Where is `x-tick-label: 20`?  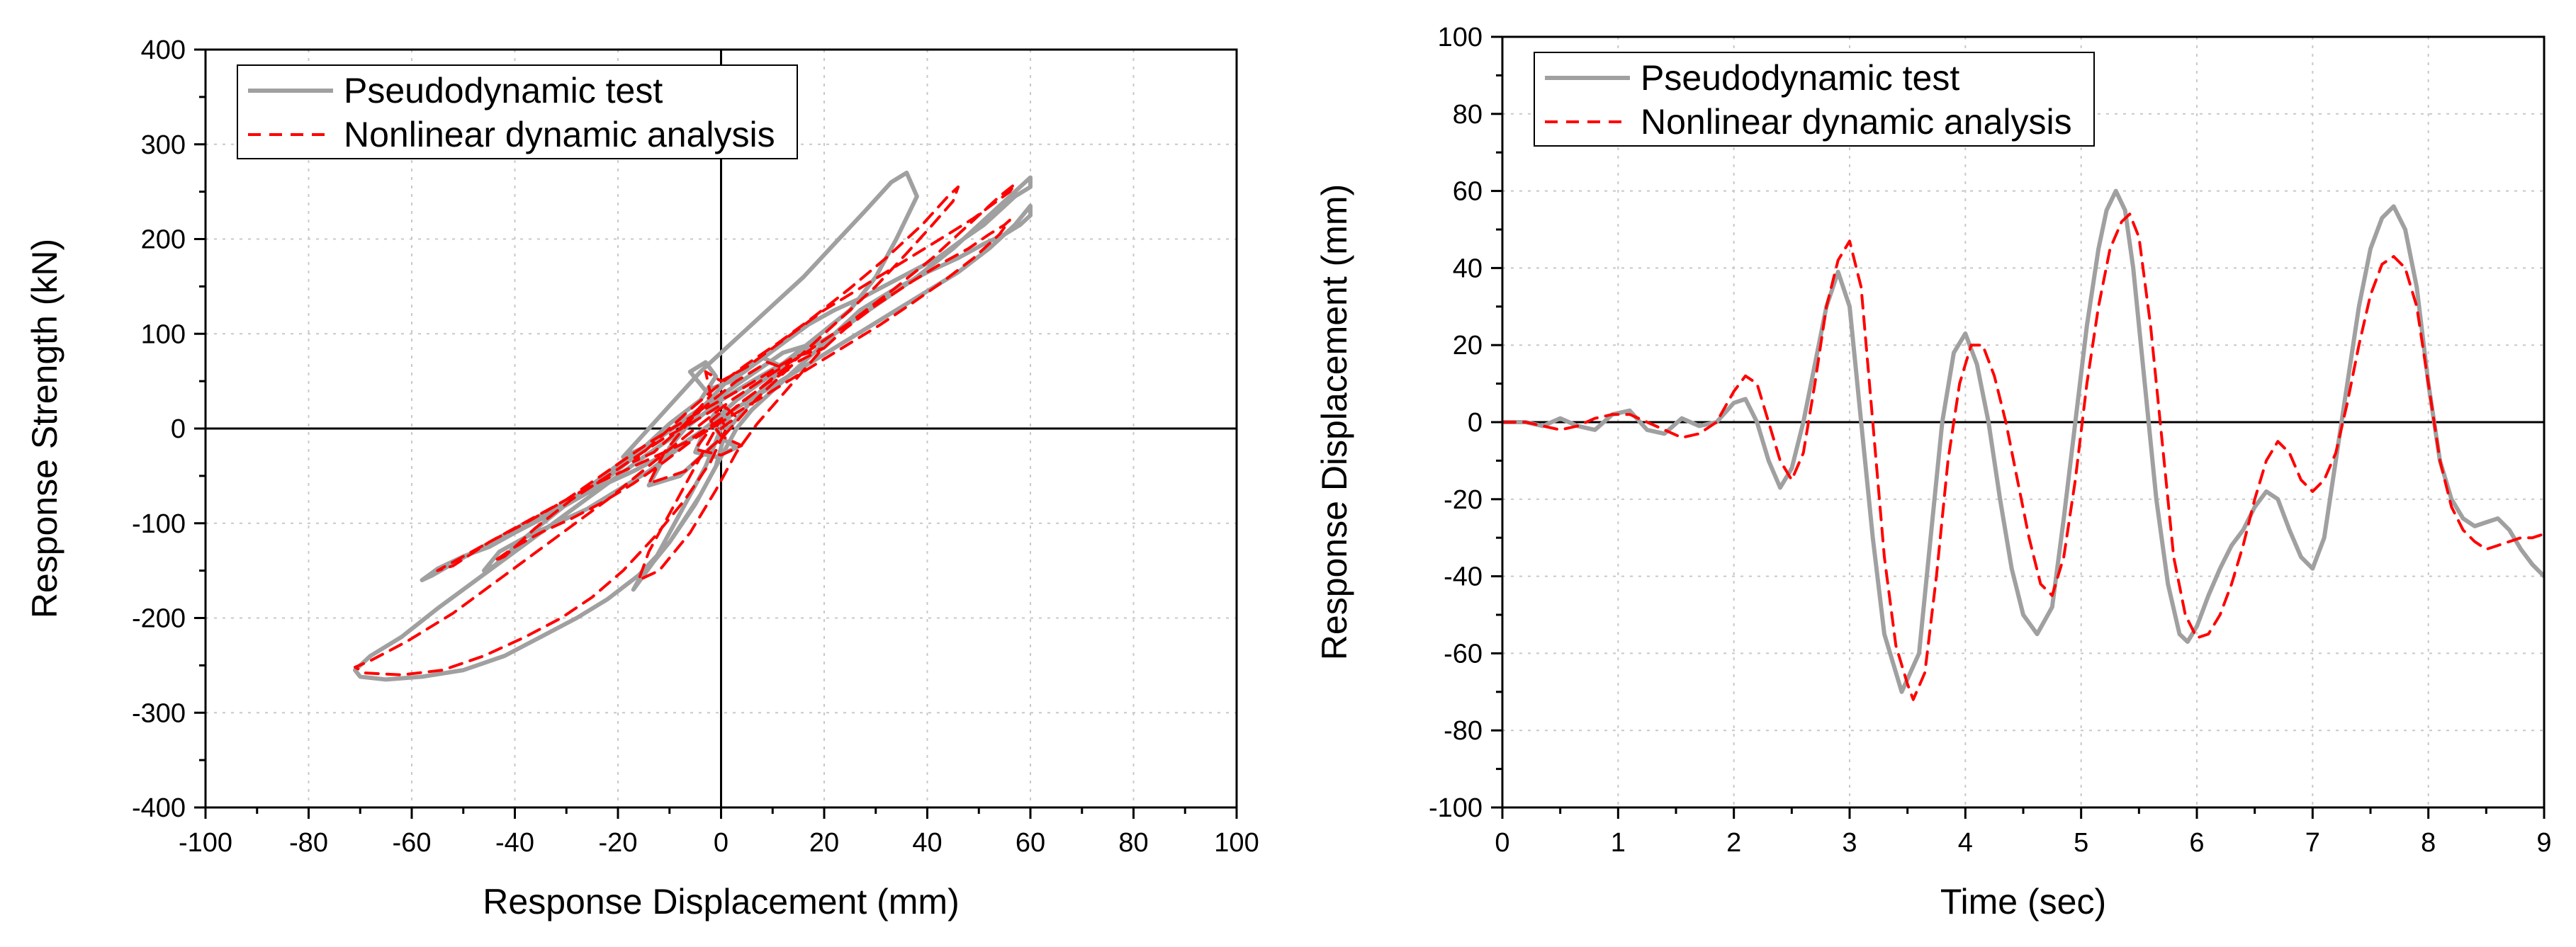 x-tick-label: 20 is located at coordinates (824, 843).